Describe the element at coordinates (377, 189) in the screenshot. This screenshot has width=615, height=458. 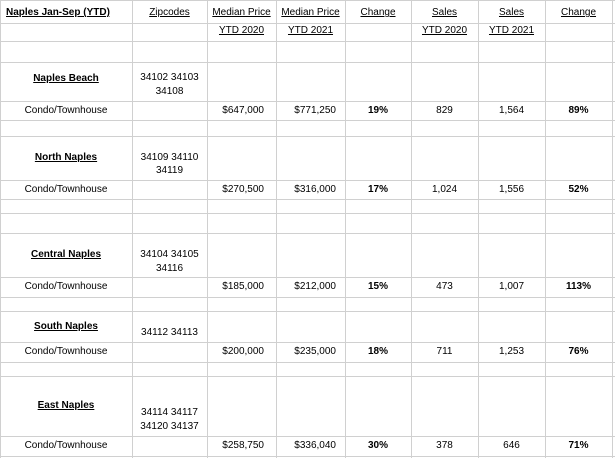
I see `price-change: 17%` at that location.